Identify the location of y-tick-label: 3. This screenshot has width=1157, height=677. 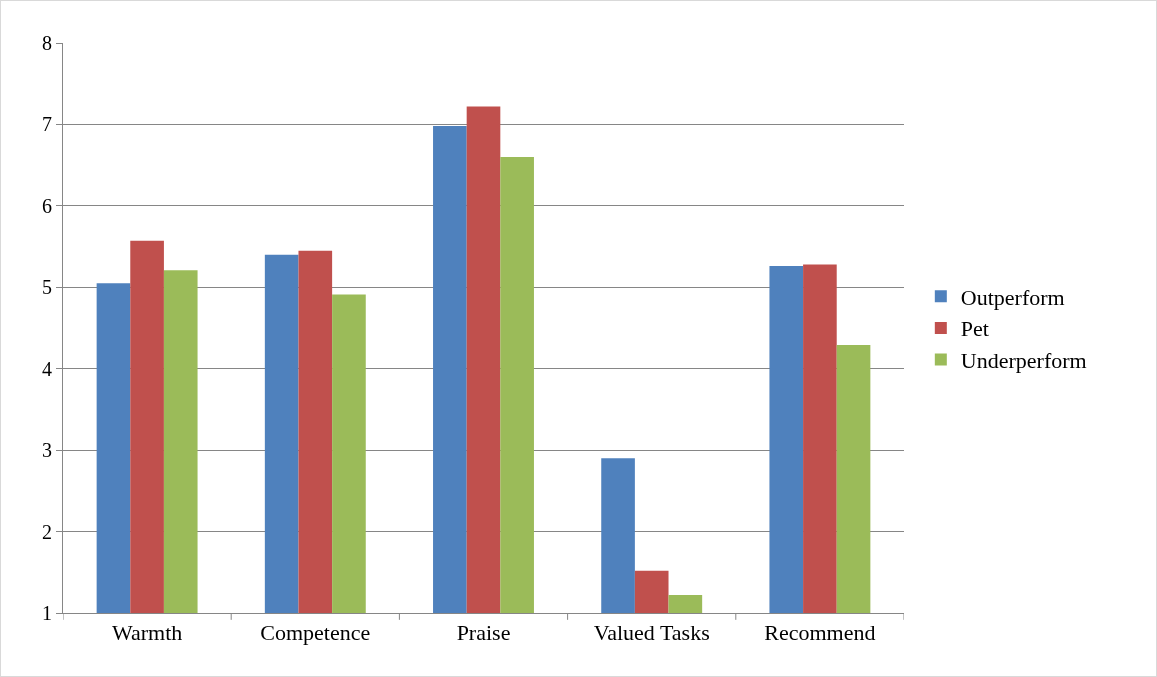
(47, 450).